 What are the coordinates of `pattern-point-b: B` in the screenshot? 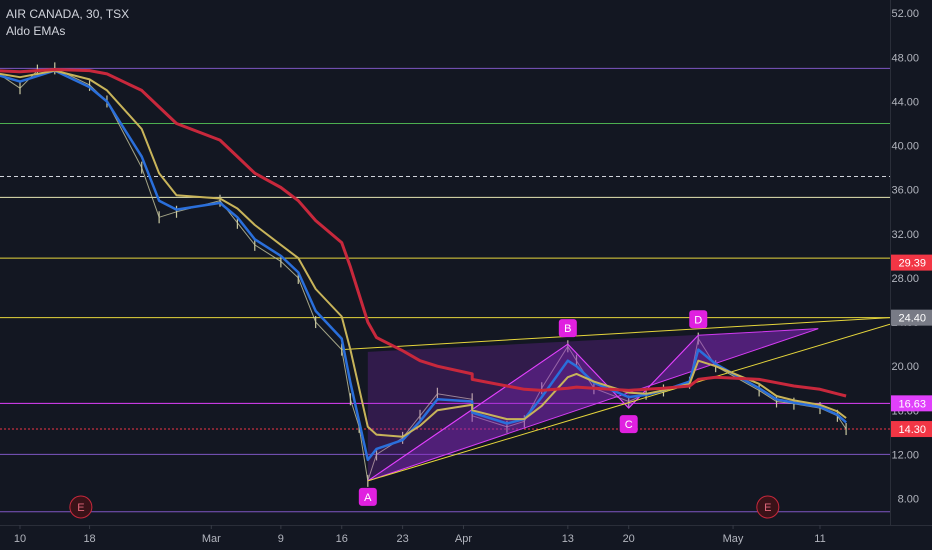 It's located at (567, 328).